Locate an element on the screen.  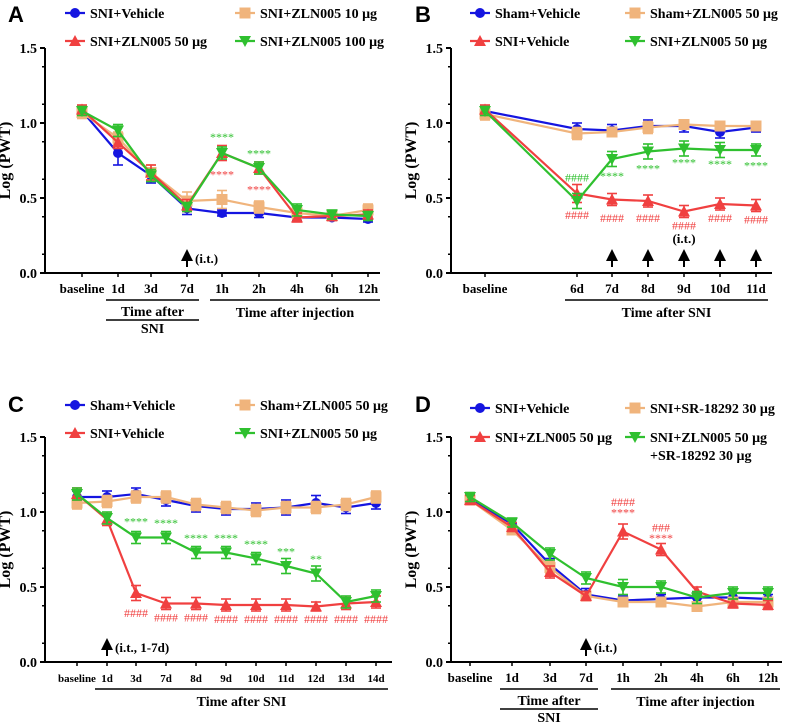
legend-label-A: SNI+ZLN005 100 μg is located at coordinates (322, 42).